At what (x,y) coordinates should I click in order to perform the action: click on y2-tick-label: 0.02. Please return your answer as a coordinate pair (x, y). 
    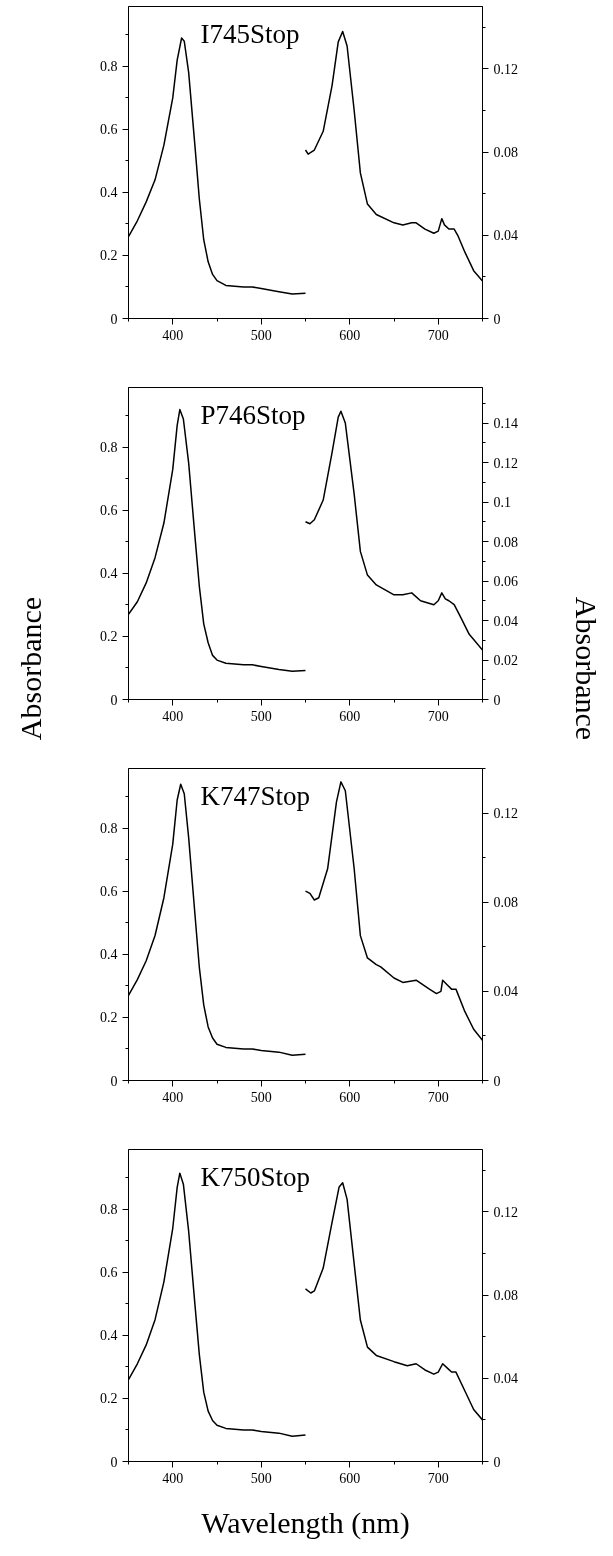
    Looking at the image, I should click on (505, 661).